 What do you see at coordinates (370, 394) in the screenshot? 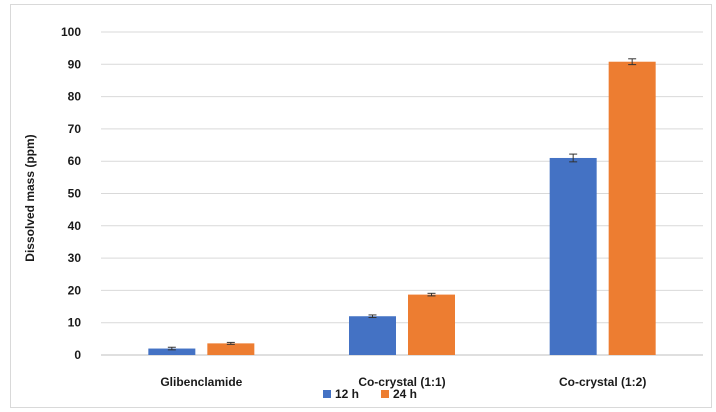
I see `legend: 12 h 24 h` at bounding box center [370, 394].